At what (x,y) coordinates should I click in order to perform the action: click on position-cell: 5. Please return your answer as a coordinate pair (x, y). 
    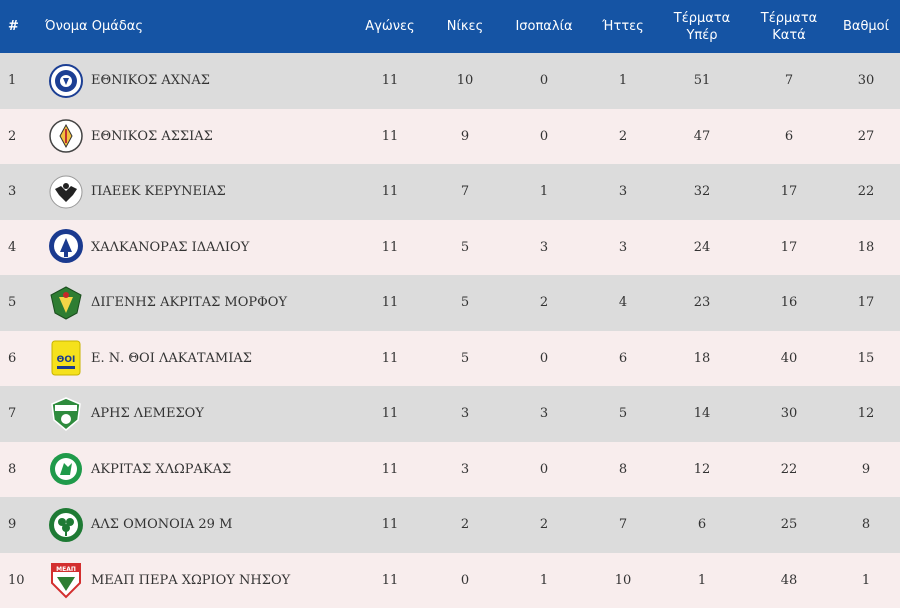
    Looking at the image, I should click on (22, 303).